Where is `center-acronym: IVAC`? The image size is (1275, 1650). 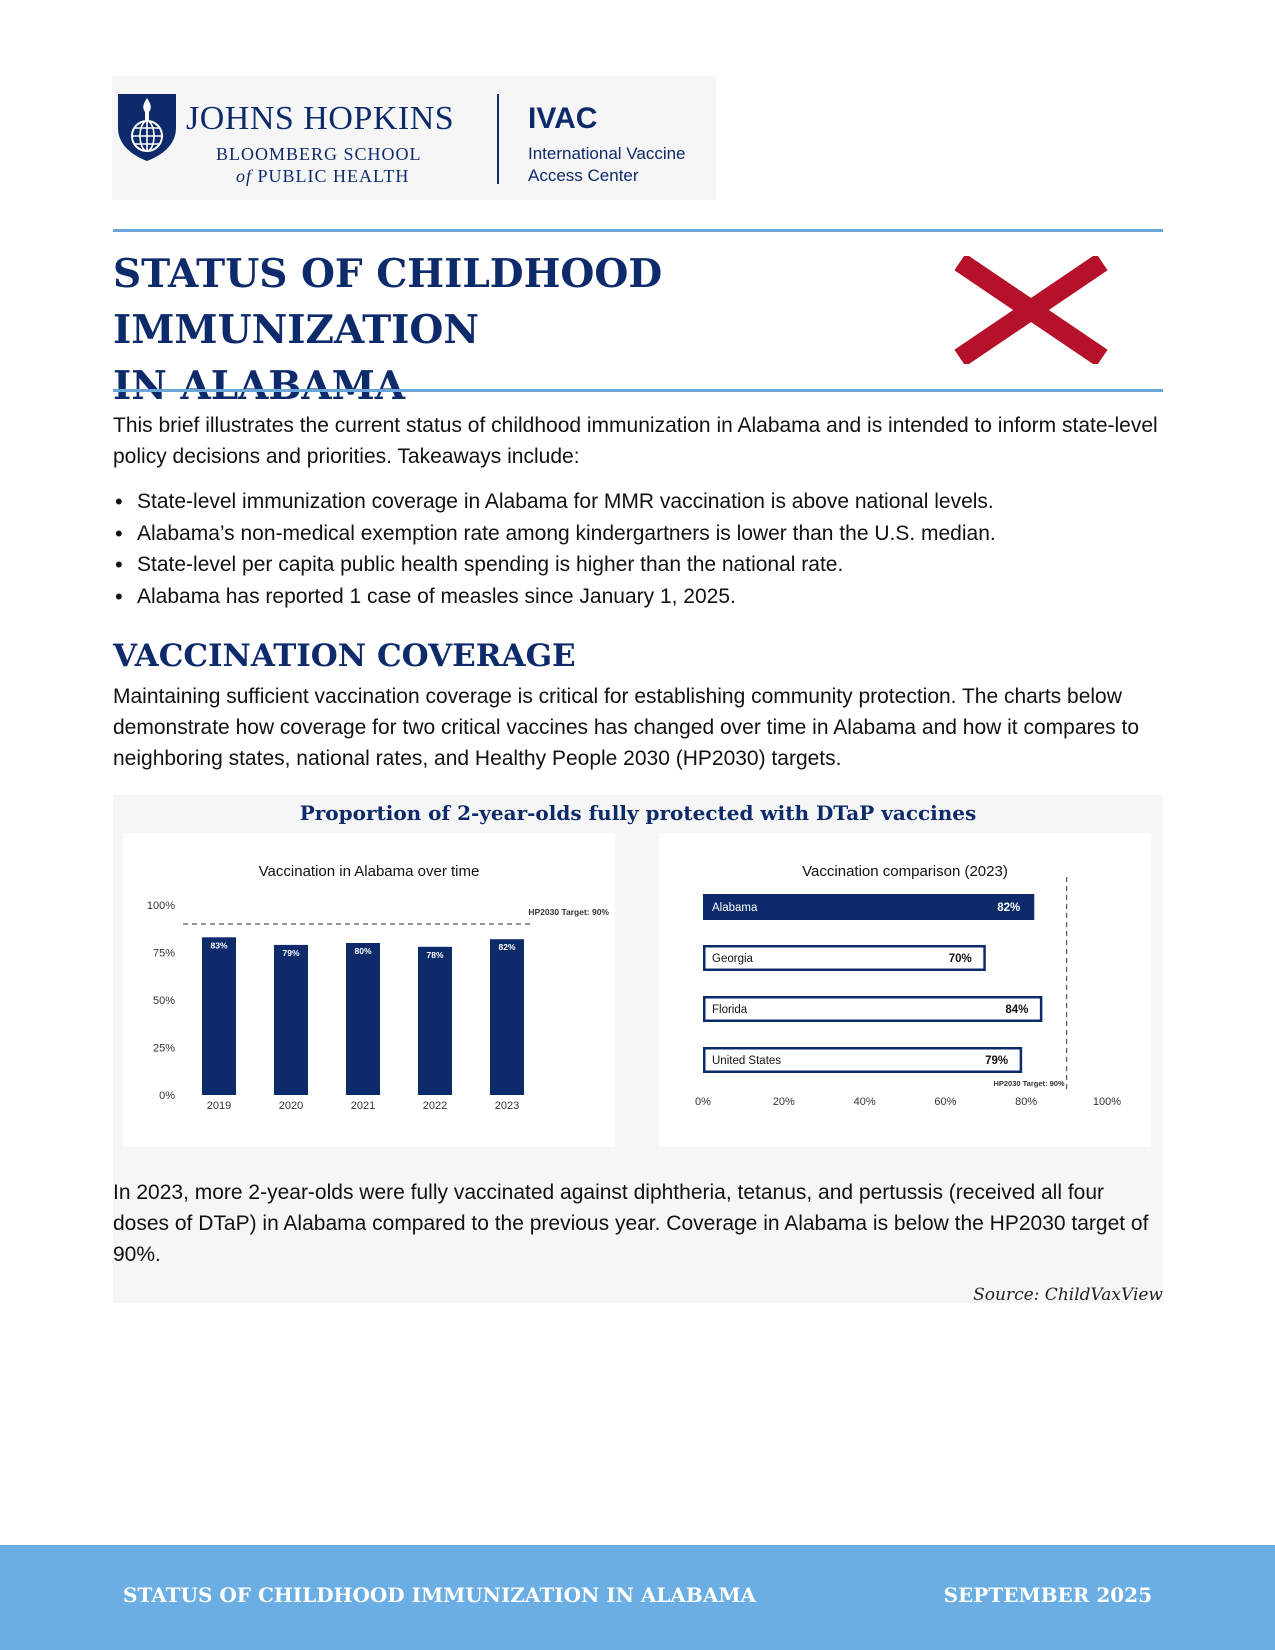 center-acronym: IVAC is located at coordinates (563, 118).